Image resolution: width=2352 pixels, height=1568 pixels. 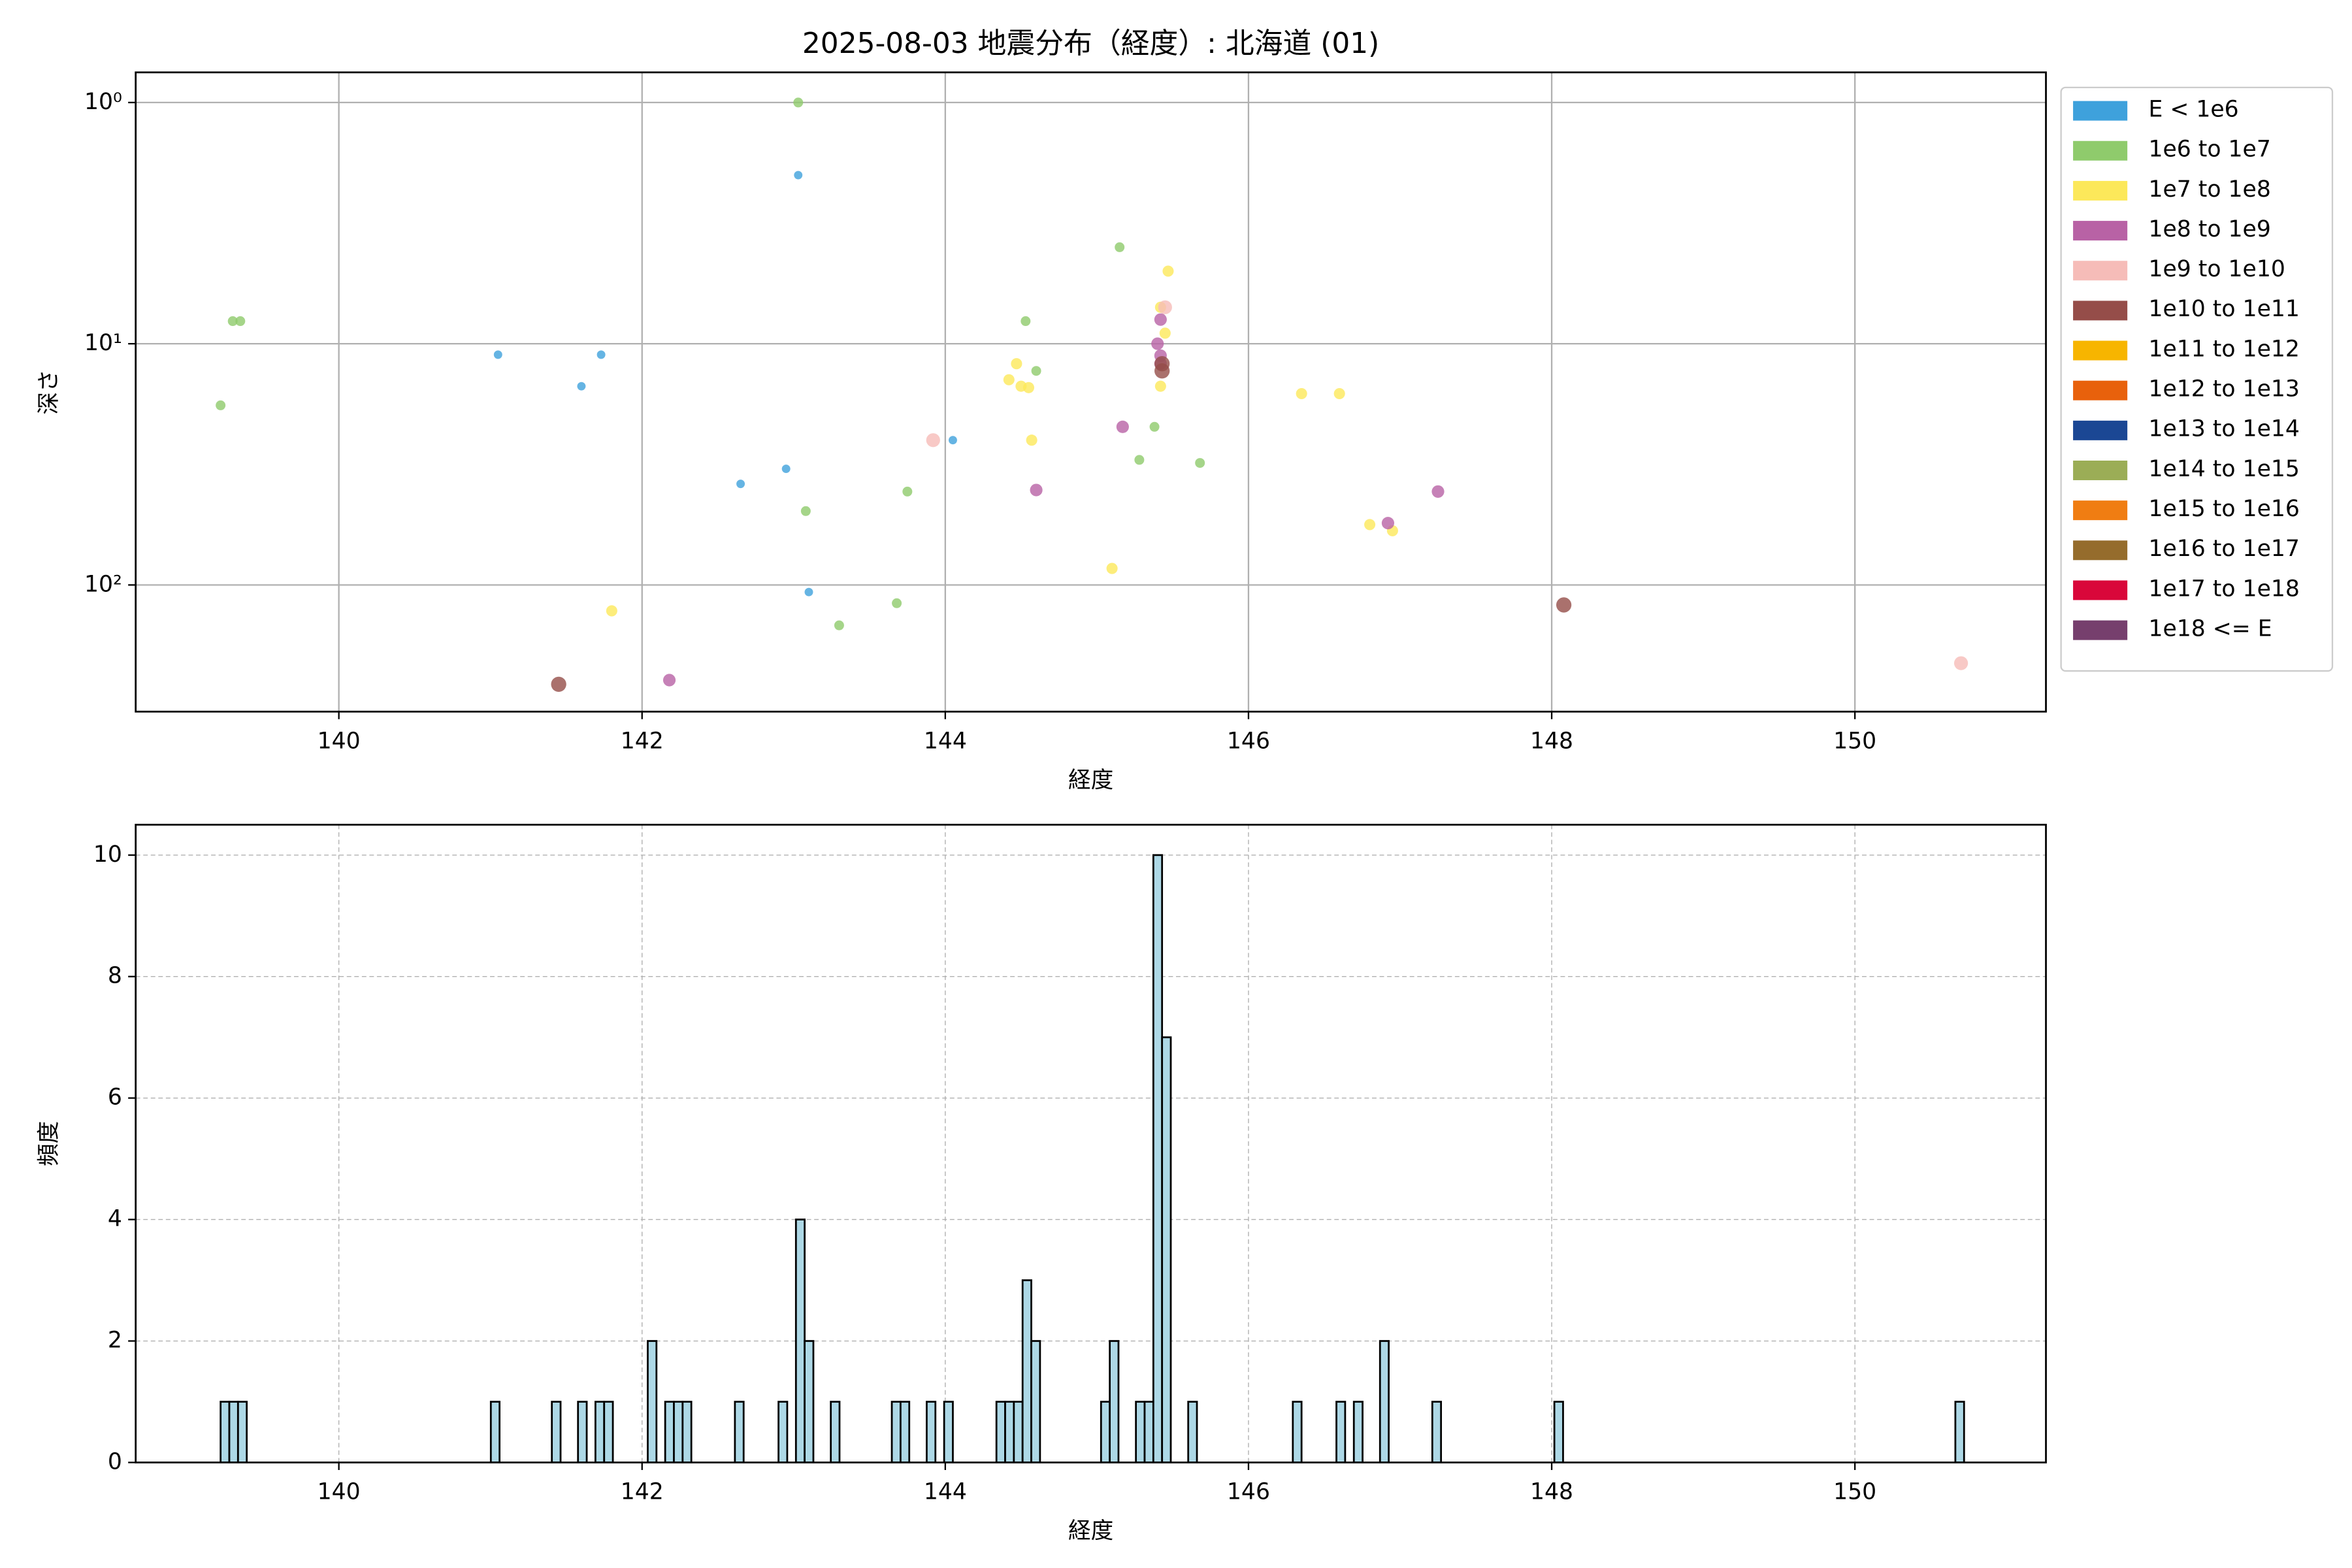 What do you see at coordinates (103, 584) in the screenshot?
I see `y-tick-label: 10²` at bounding box center [103, 584].